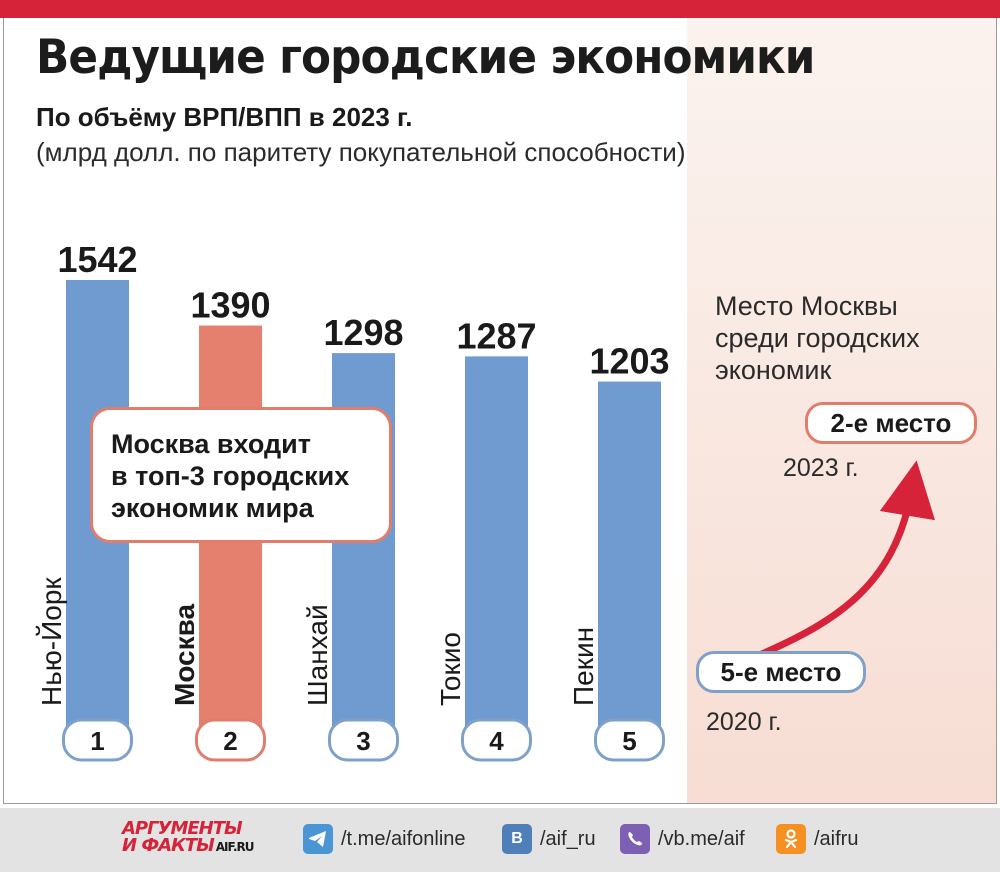 This screenshot has width=1000, height=872. I want to click on moscow-rank-title: Место Москвы среди городских экономик, so click(817, 338).